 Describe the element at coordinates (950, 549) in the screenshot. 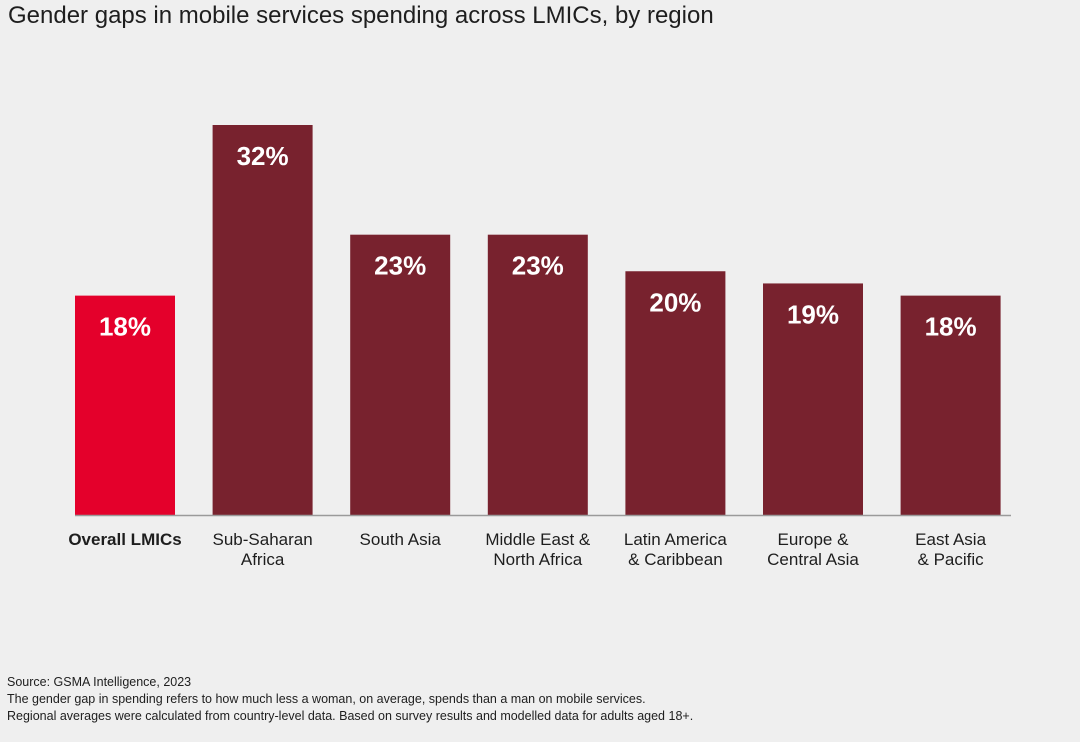

I see `category-label-6: East Asia & Pacific` at that location.